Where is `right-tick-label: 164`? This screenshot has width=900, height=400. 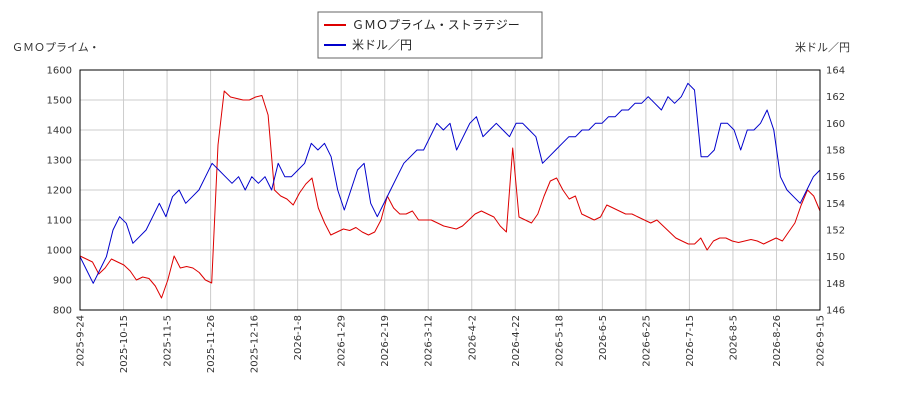 right-tick-label: 164 is located at coordinates (835, 71).